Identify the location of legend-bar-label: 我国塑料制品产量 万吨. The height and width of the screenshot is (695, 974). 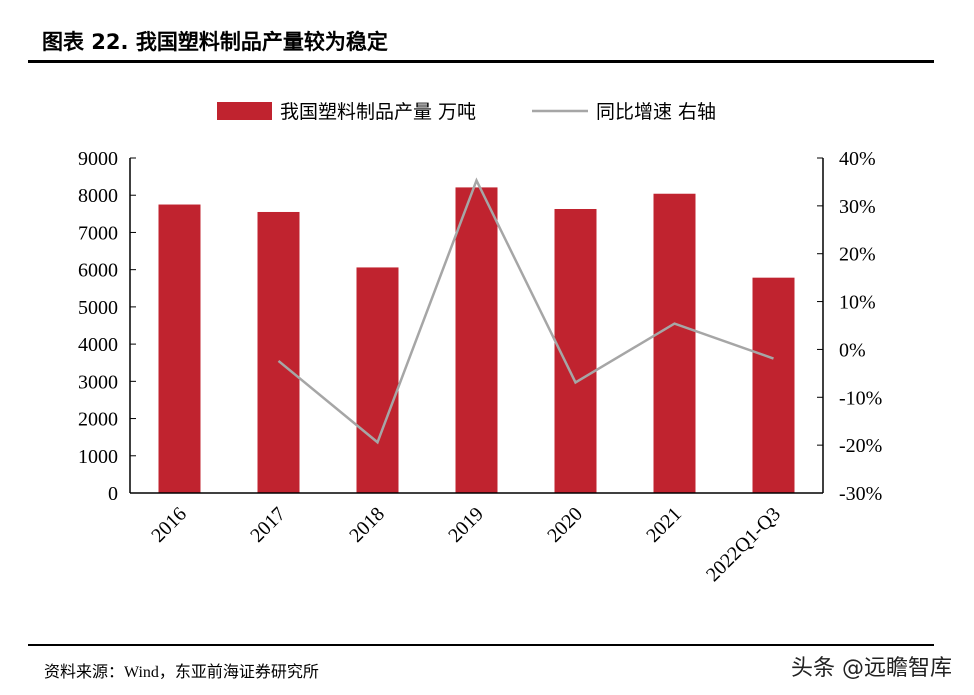
(378, 112).